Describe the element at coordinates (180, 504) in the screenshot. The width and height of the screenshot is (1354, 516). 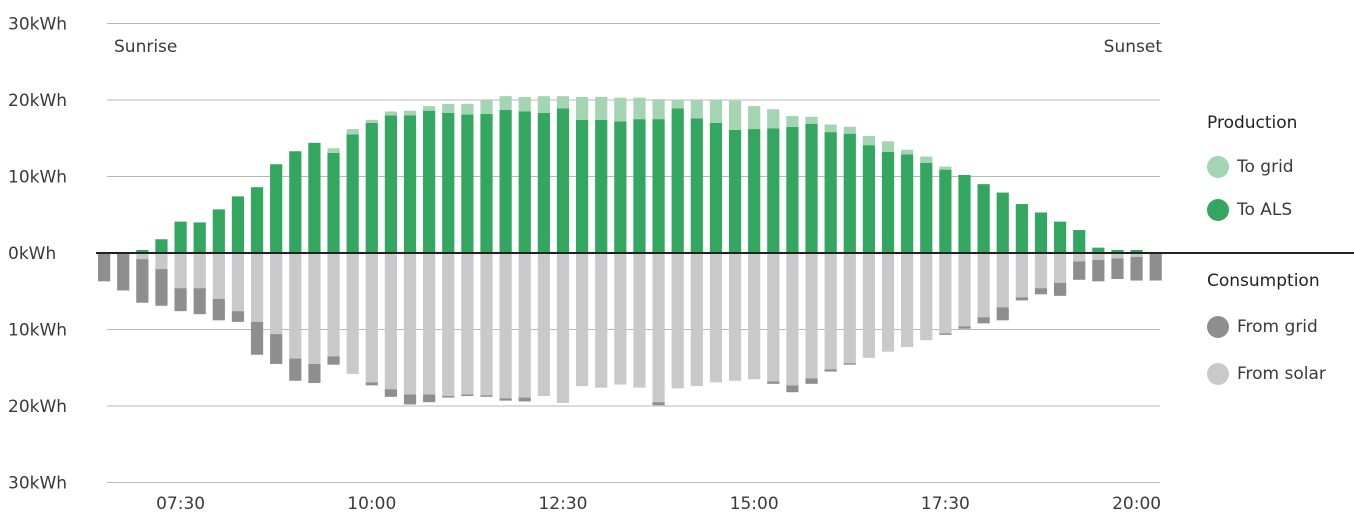
I see `x-tick-label: 07:30` at that location.